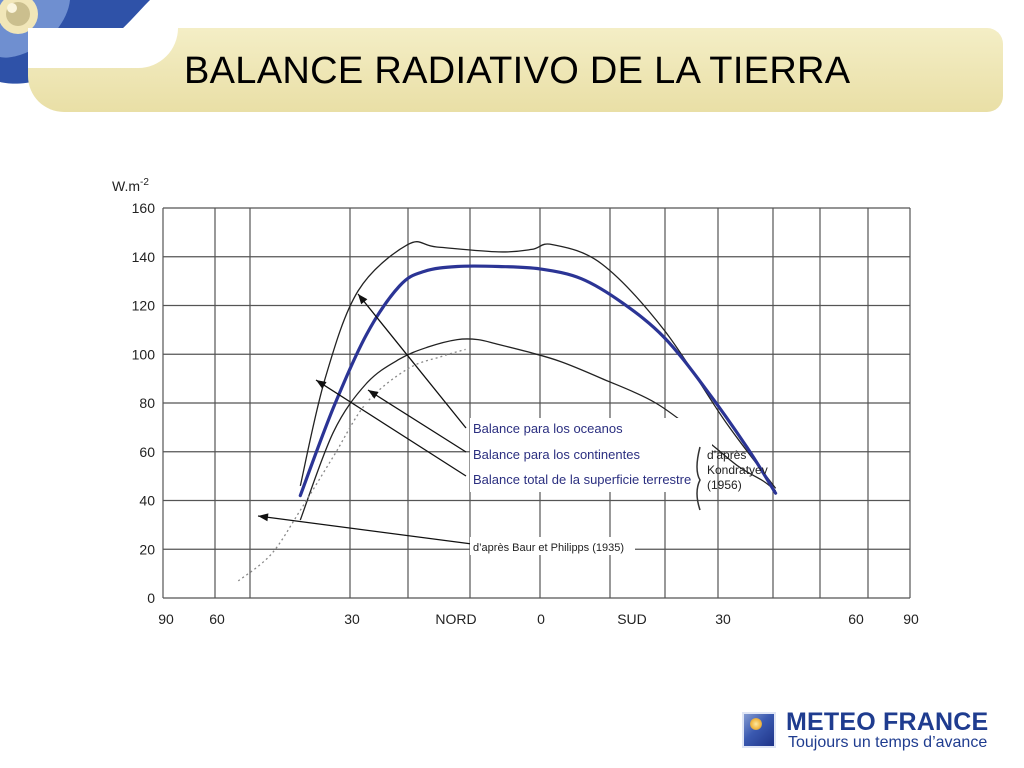 The image size is (1024, 768). Describe the element at coordinates (144, 182) in the screenshot. I see `y-unit-exponent: -2` at that location.